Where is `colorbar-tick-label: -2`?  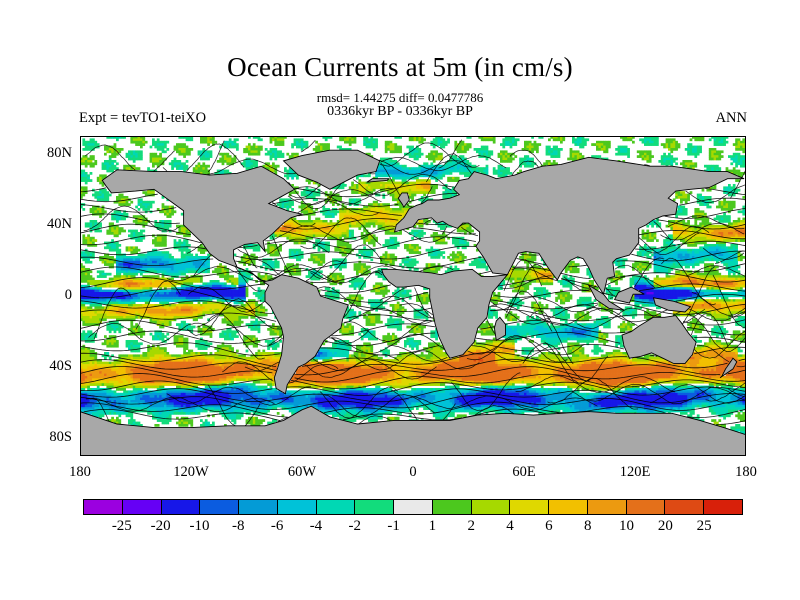
colorbar-tick-label: -2 is located at coordinates (355, 526).